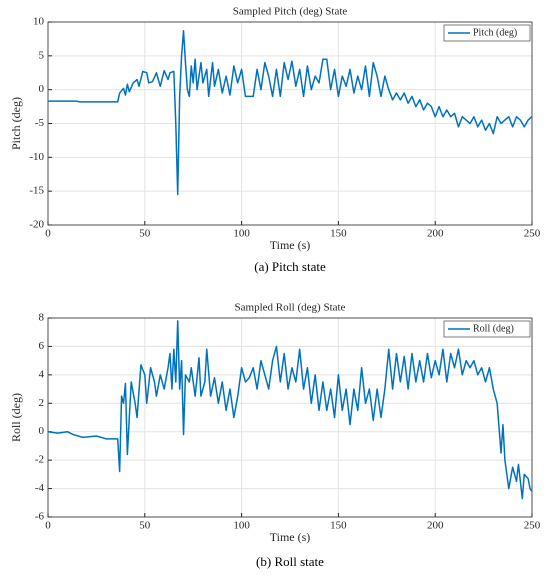 The height and width of the screenshot is (579, 550). What do you see at coordinates (16, 417) in the screenshot?
I see `y-axis-label: Roll (deg)` at bounding box center [16, 417].